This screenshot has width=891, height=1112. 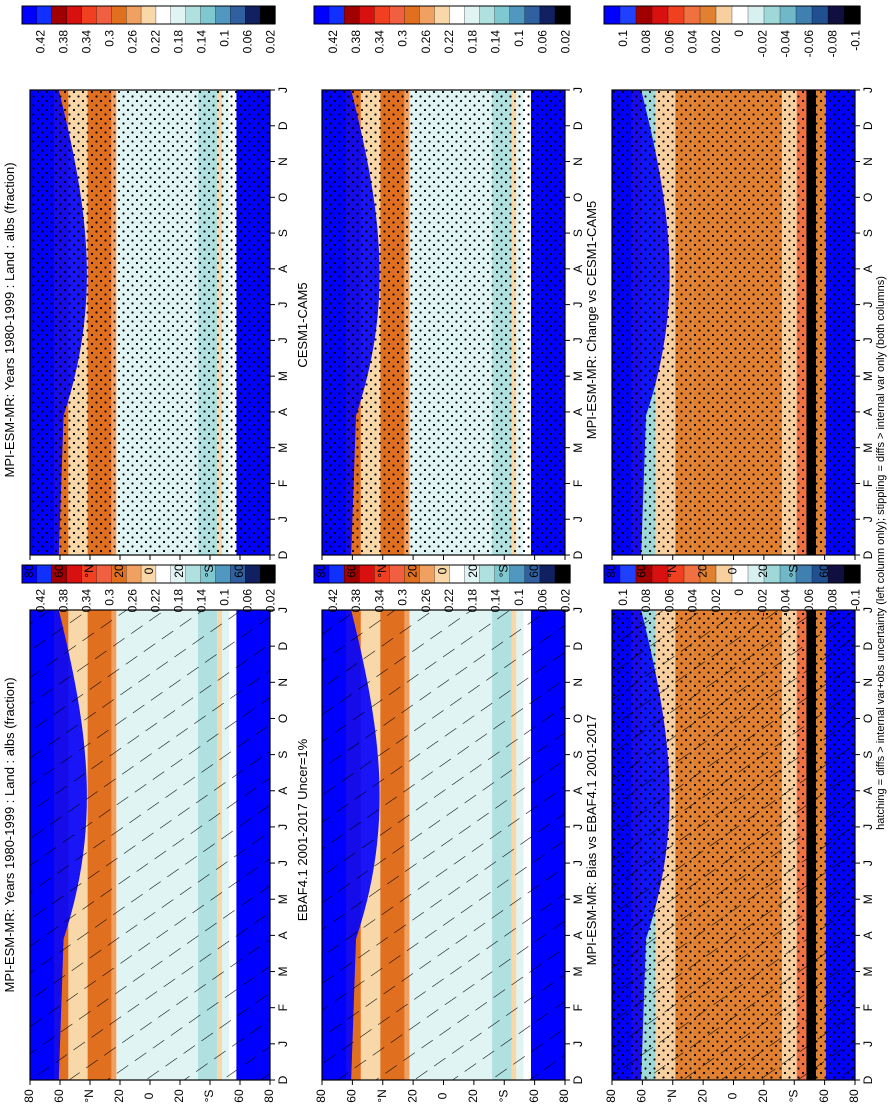 What do you see at coordinates (693, 601) in the screenshot?
I see `colorbar-label: 0.04` at bounding box center [693, 601].